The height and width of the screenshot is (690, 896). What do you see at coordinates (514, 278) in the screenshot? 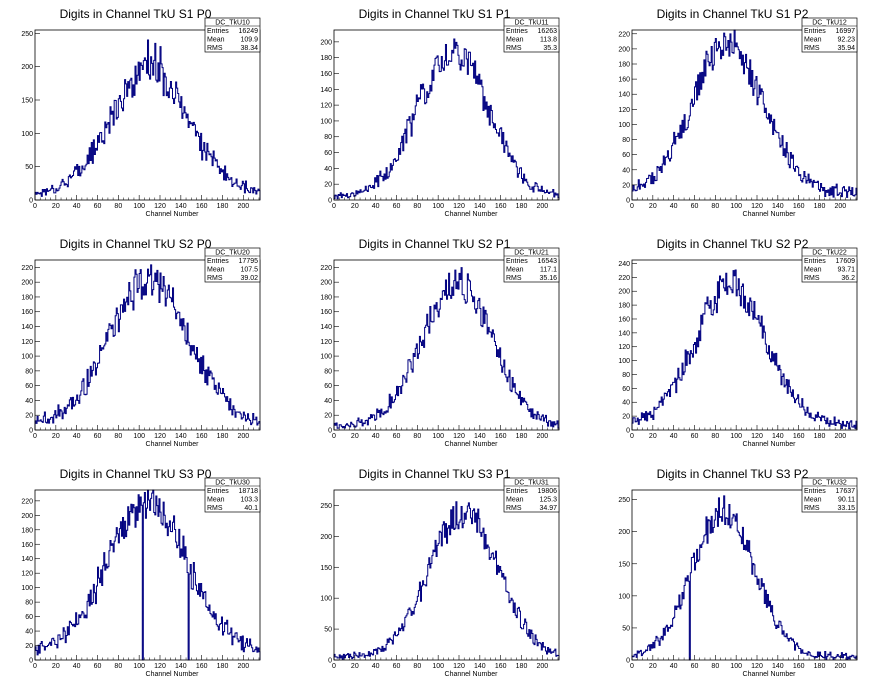
I see `stats-label-rms: RMS` at bounding box center [514, 278].